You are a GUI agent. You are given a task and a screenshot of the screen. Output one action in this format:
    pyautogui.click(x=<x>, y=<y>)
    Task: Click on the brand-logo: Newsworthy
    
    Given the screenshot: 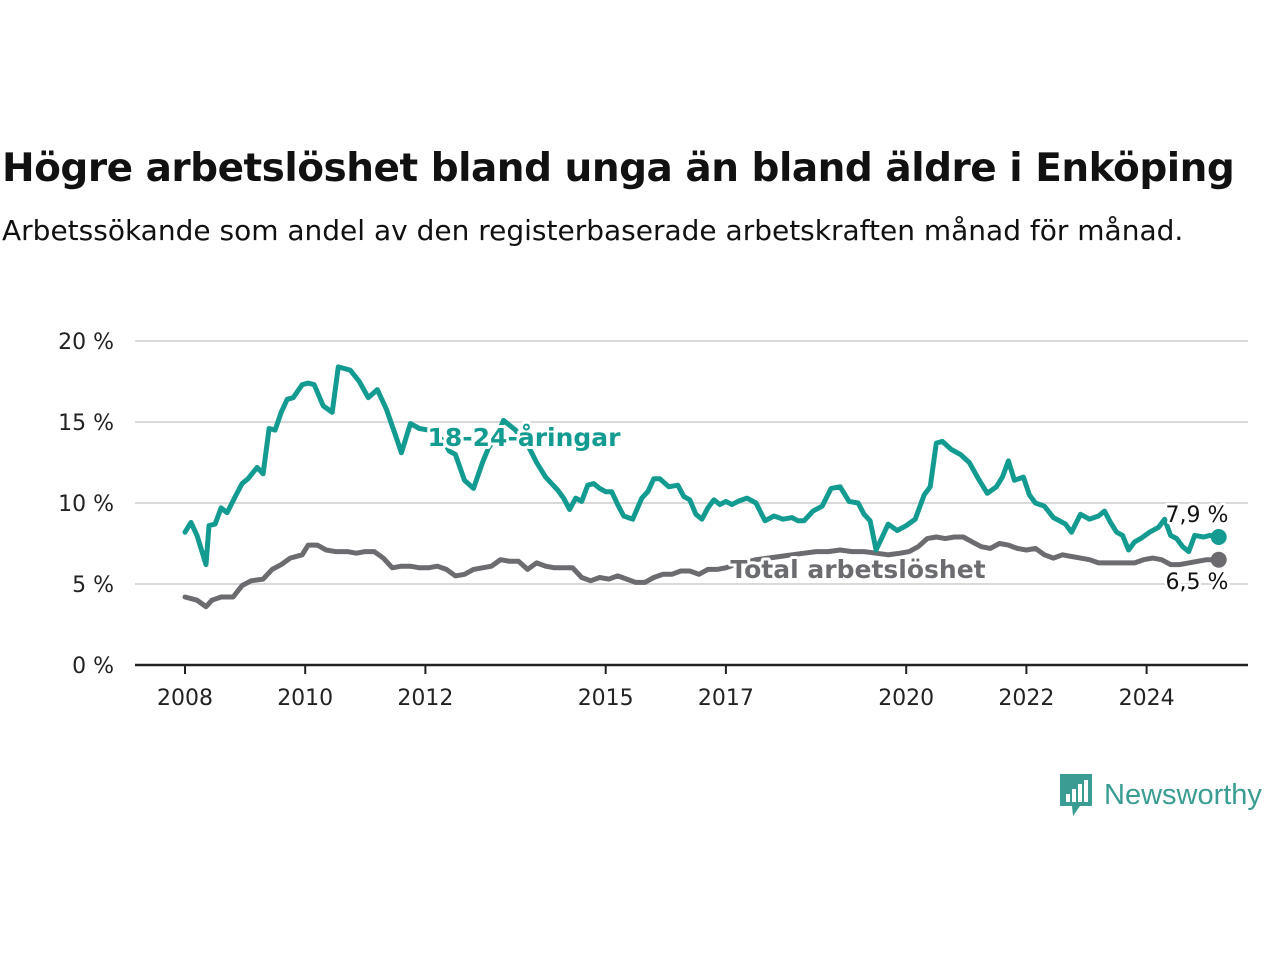 What is the action you would take?
    pyautogui.click(x=1160, y=795)
    